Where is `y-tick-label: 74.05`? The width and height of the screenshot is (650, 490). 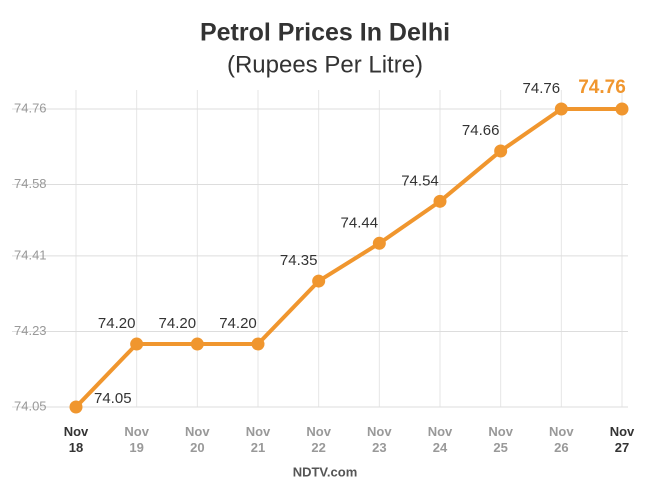 y-tick-label: 74.05 is located at coordinates (30, 405).